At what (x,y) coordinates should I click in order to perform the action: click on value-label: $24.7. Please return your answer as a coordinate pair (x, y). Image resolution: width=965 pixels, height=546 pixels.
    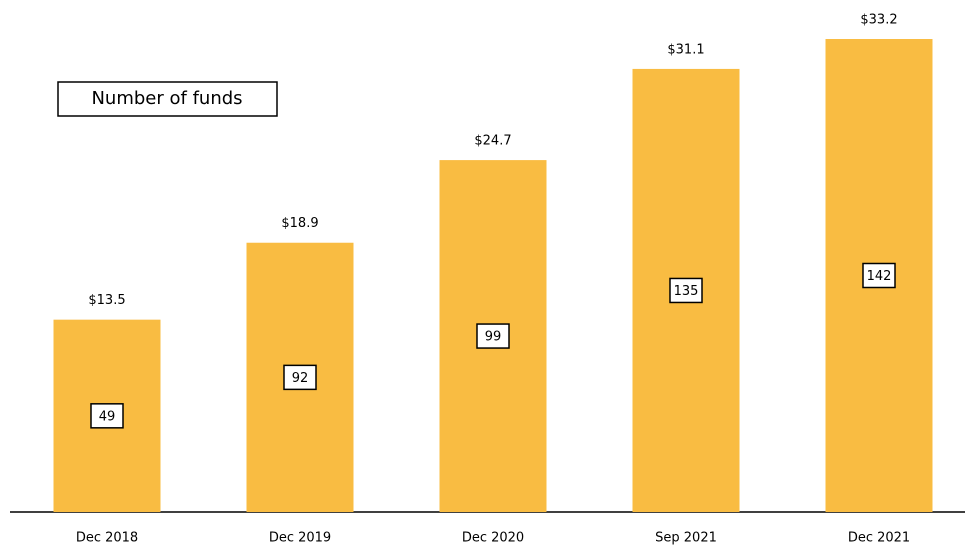
    Looking at the image, I should click on (492, 141).